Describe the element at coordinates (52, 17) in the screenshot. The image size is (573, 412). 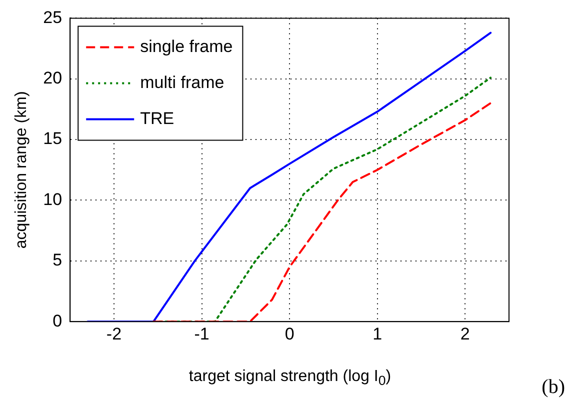
I see `y-tick-label: 25` at that location.